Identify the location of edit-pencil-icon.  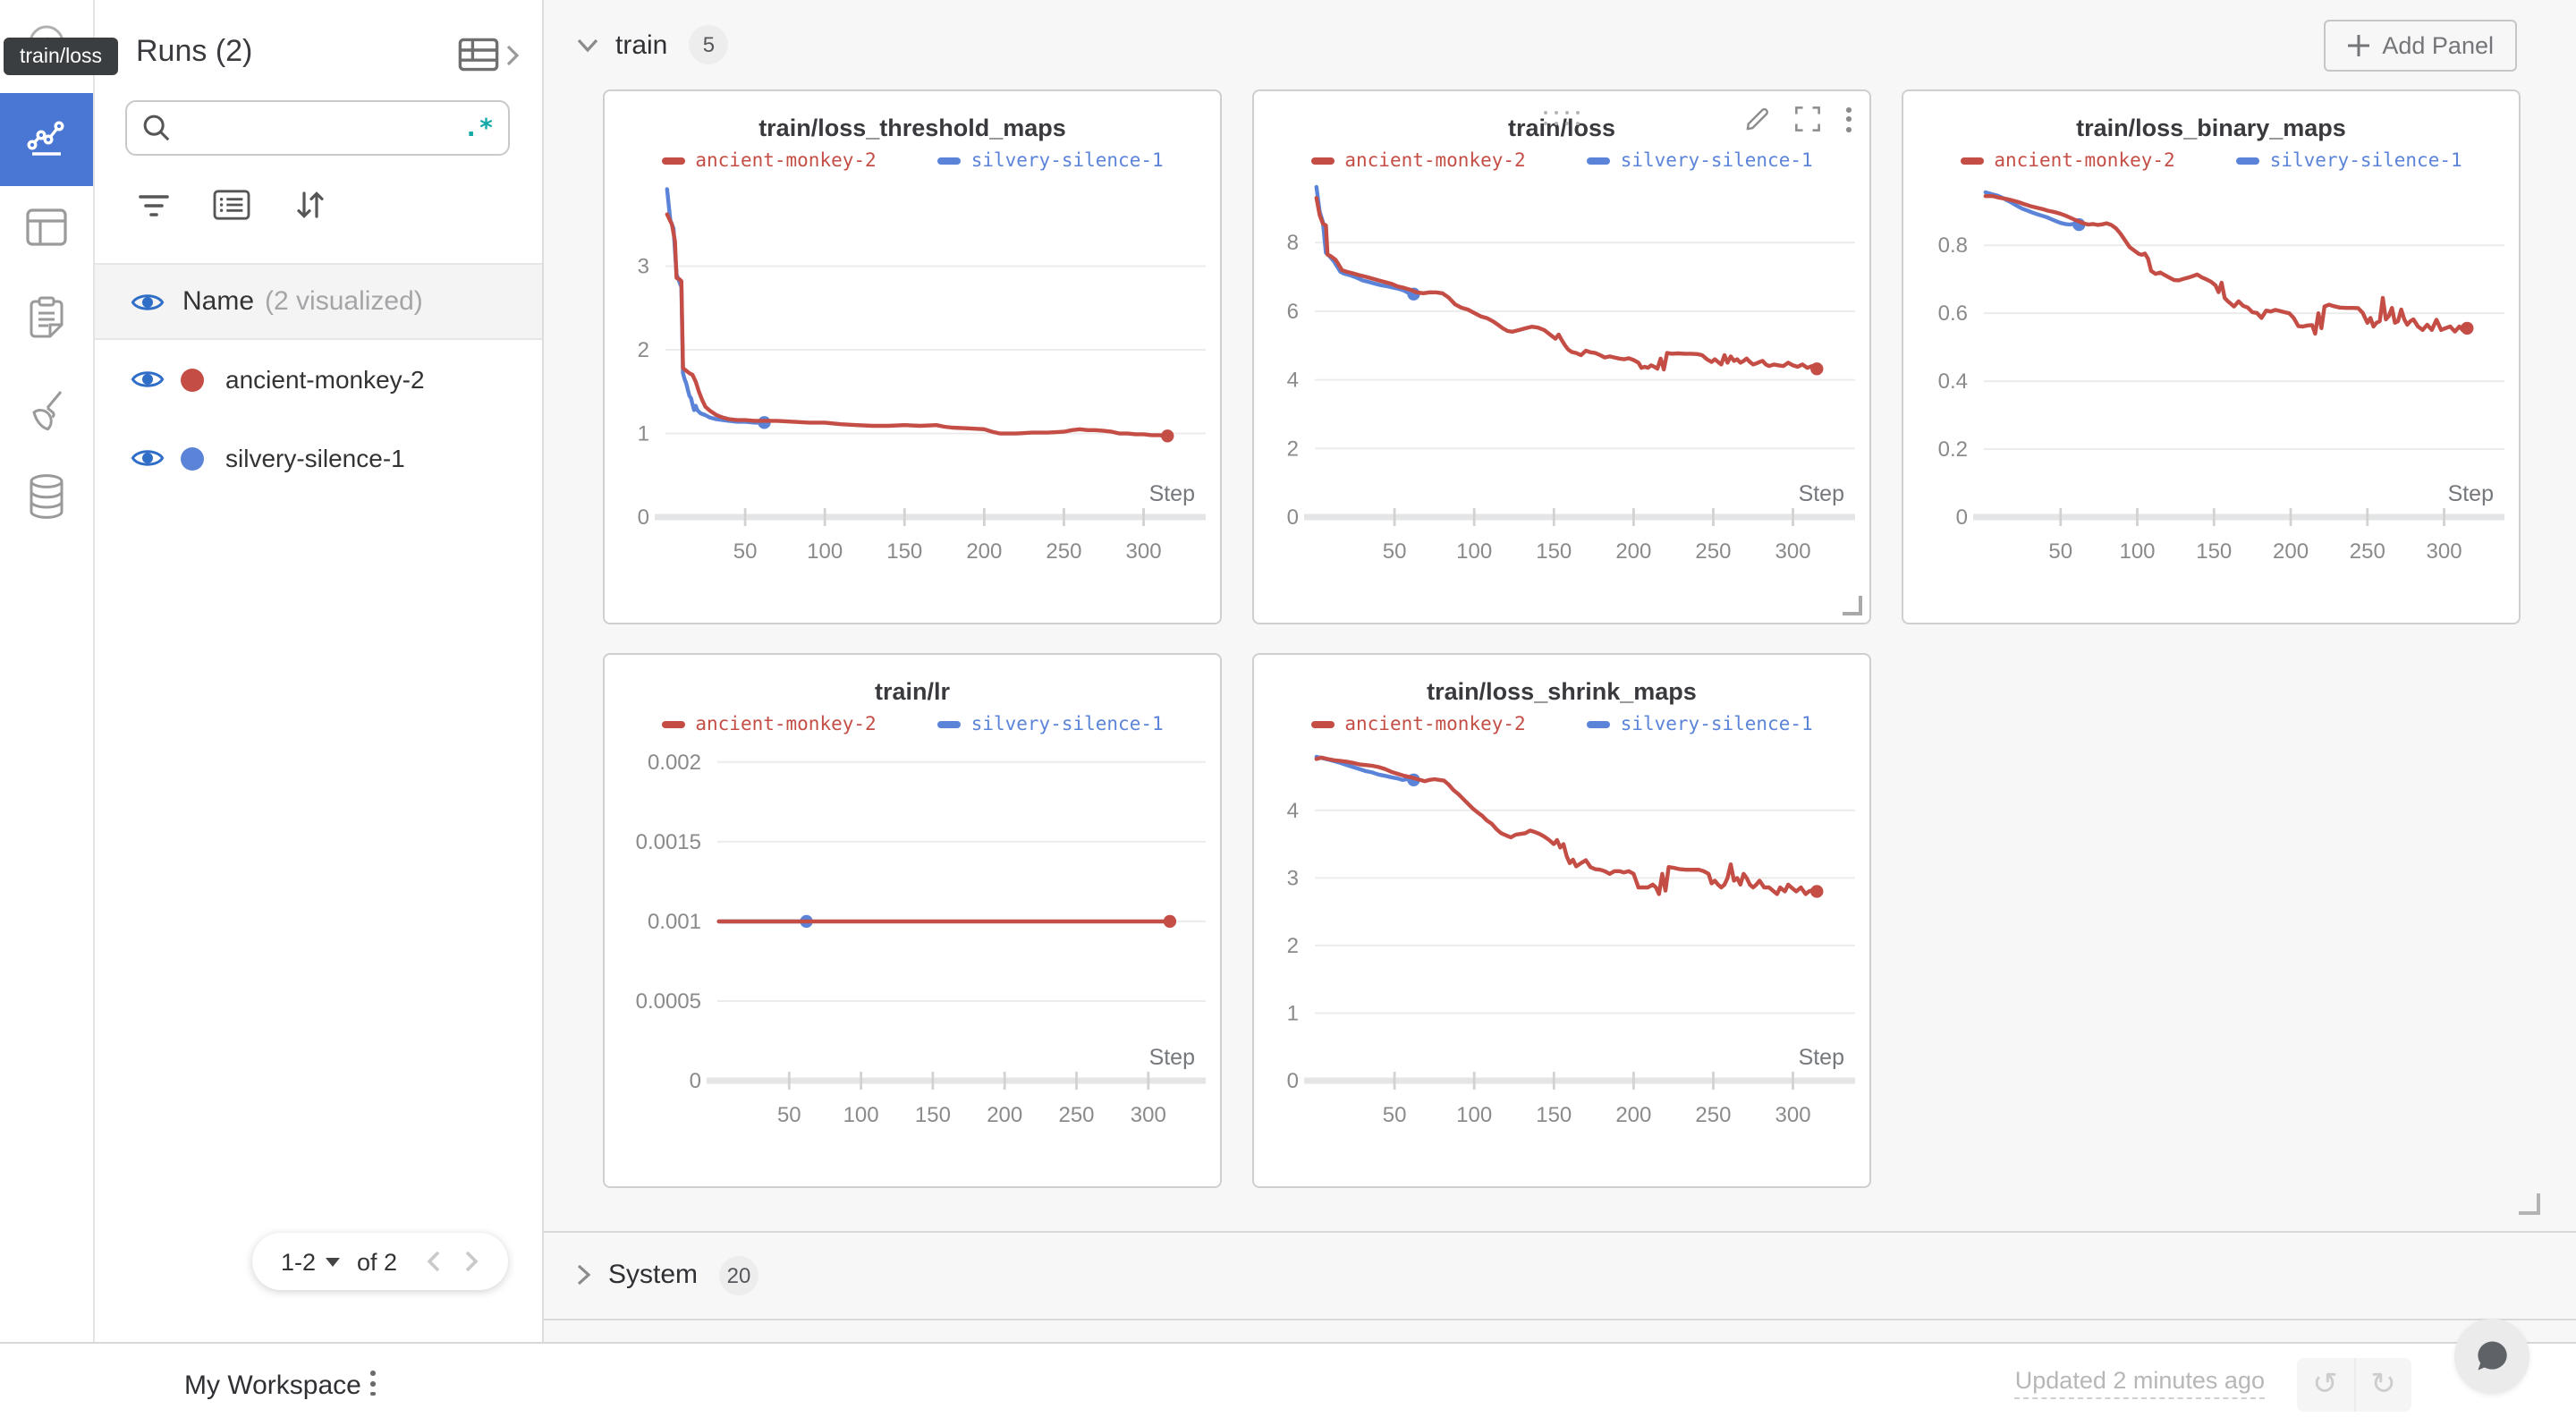
(1757, 120).